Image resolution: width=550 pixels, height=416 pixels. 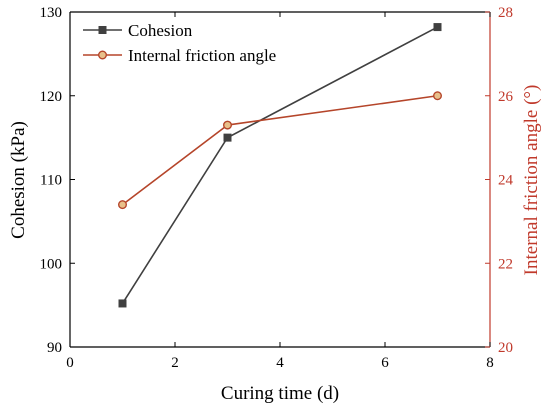 I want to click on y-axis-title: Cohesion (kPa), so click(x=18, y=180).